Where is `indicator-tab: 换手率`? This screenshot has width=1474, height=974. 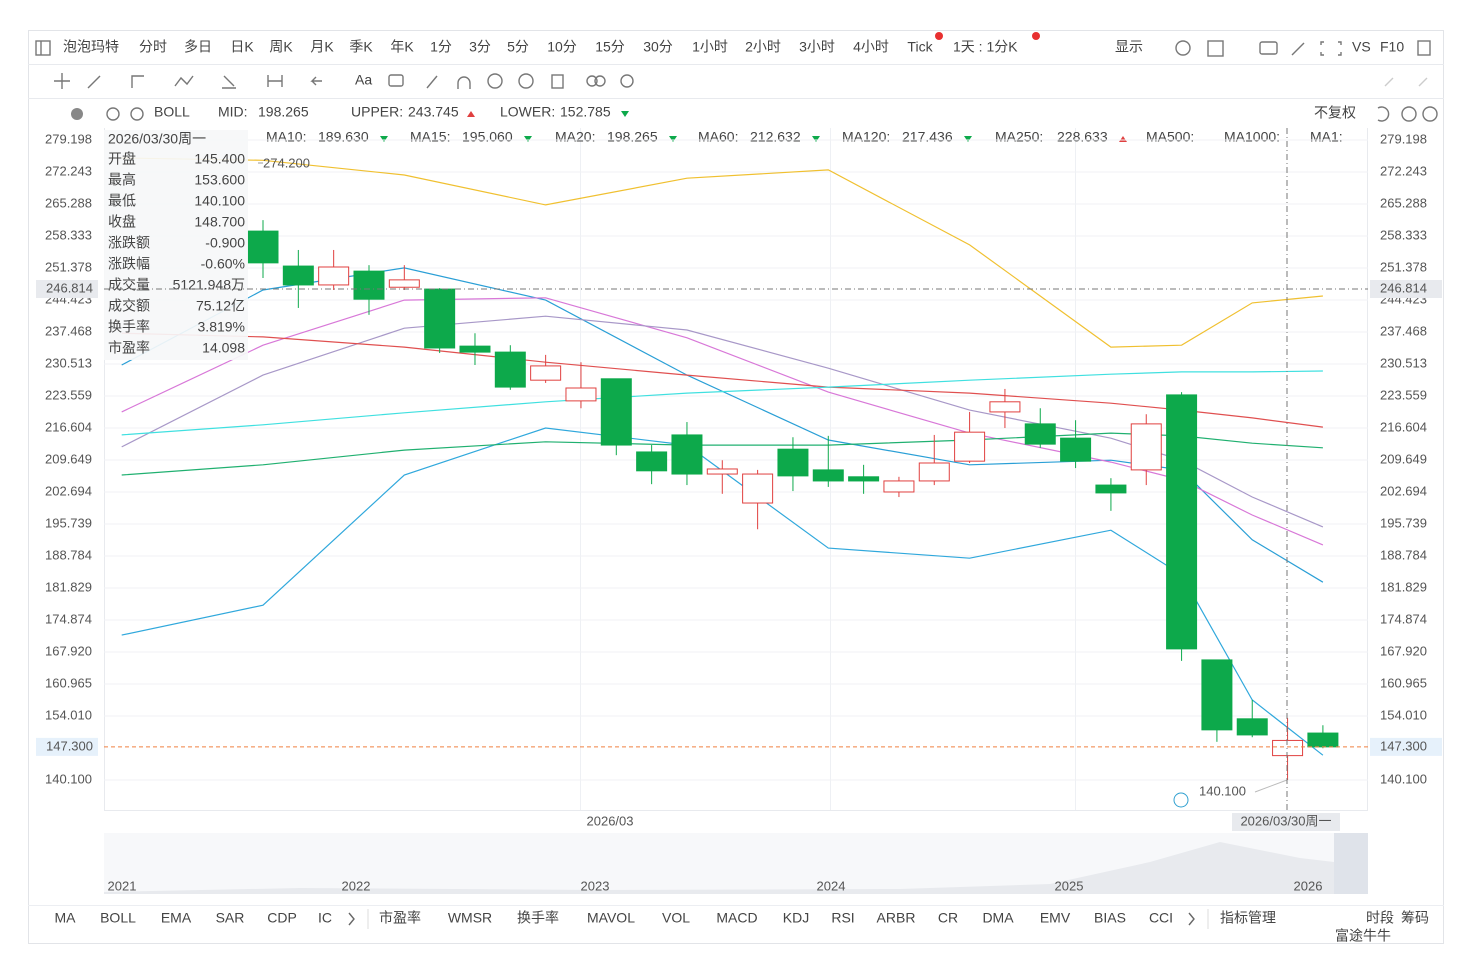
indicator-tab: 换手率 is located at coordinates (538, 918).